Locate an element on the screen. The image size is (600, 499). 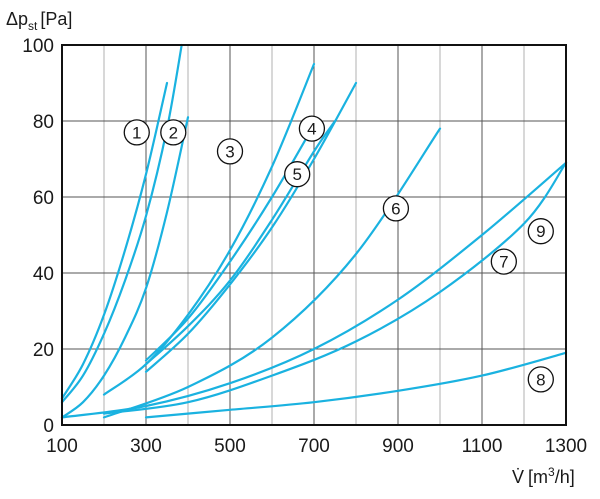
curve-label-text: 8 is located at coordinates (540, 379).